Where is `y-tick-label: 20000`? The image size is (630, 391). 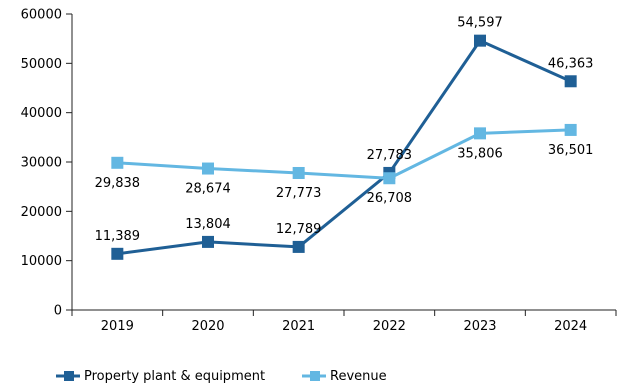
y-tick-label: 20000 is located at coordinates (41, 212).